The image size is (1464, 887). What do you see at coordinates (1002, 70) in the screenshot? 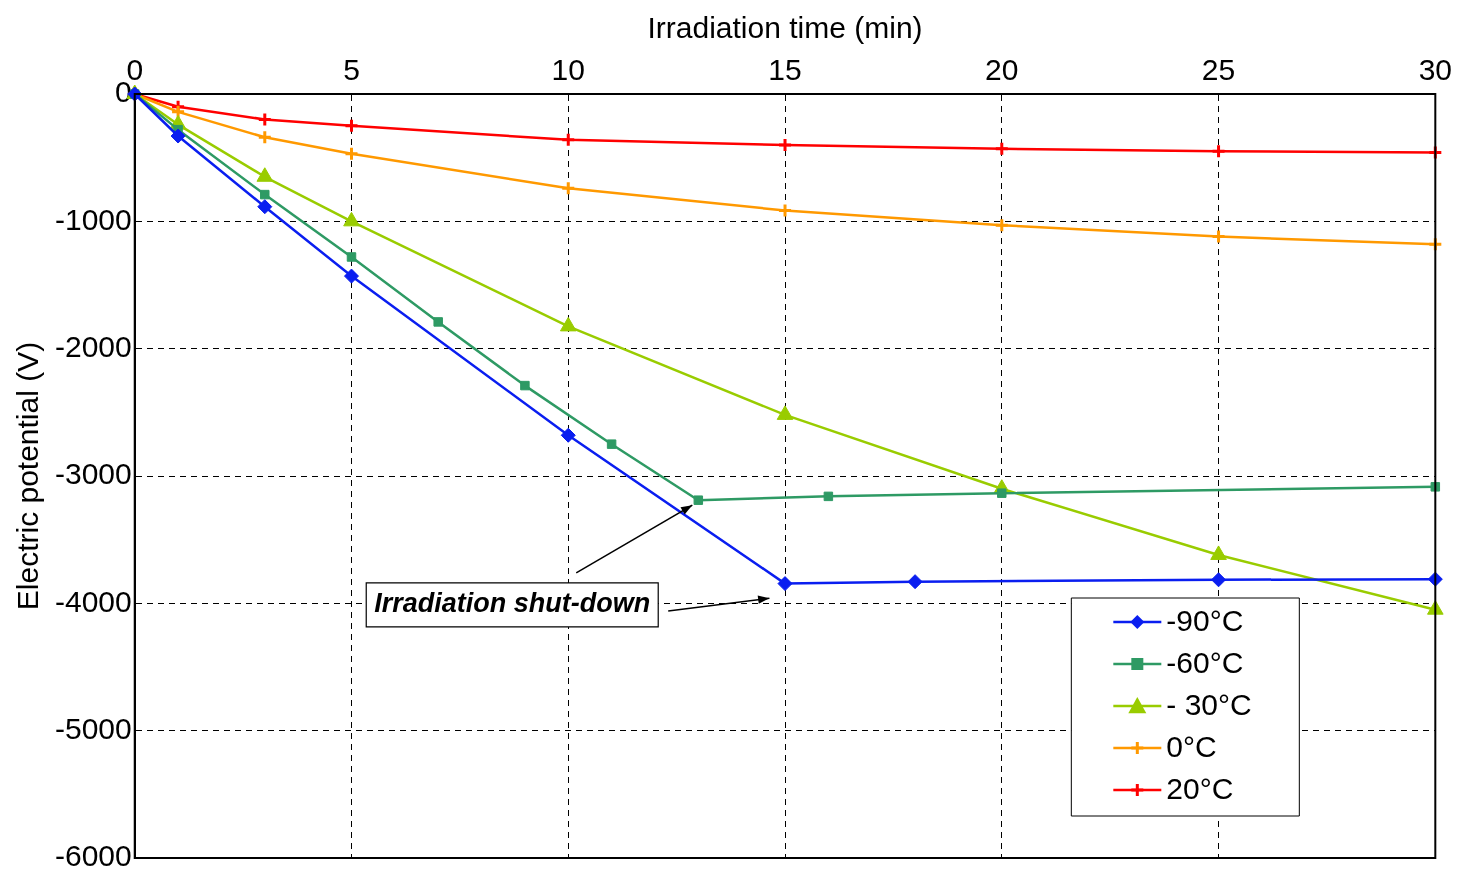
I see `x-tick-label: 20` at bounding box center [1002, 70].